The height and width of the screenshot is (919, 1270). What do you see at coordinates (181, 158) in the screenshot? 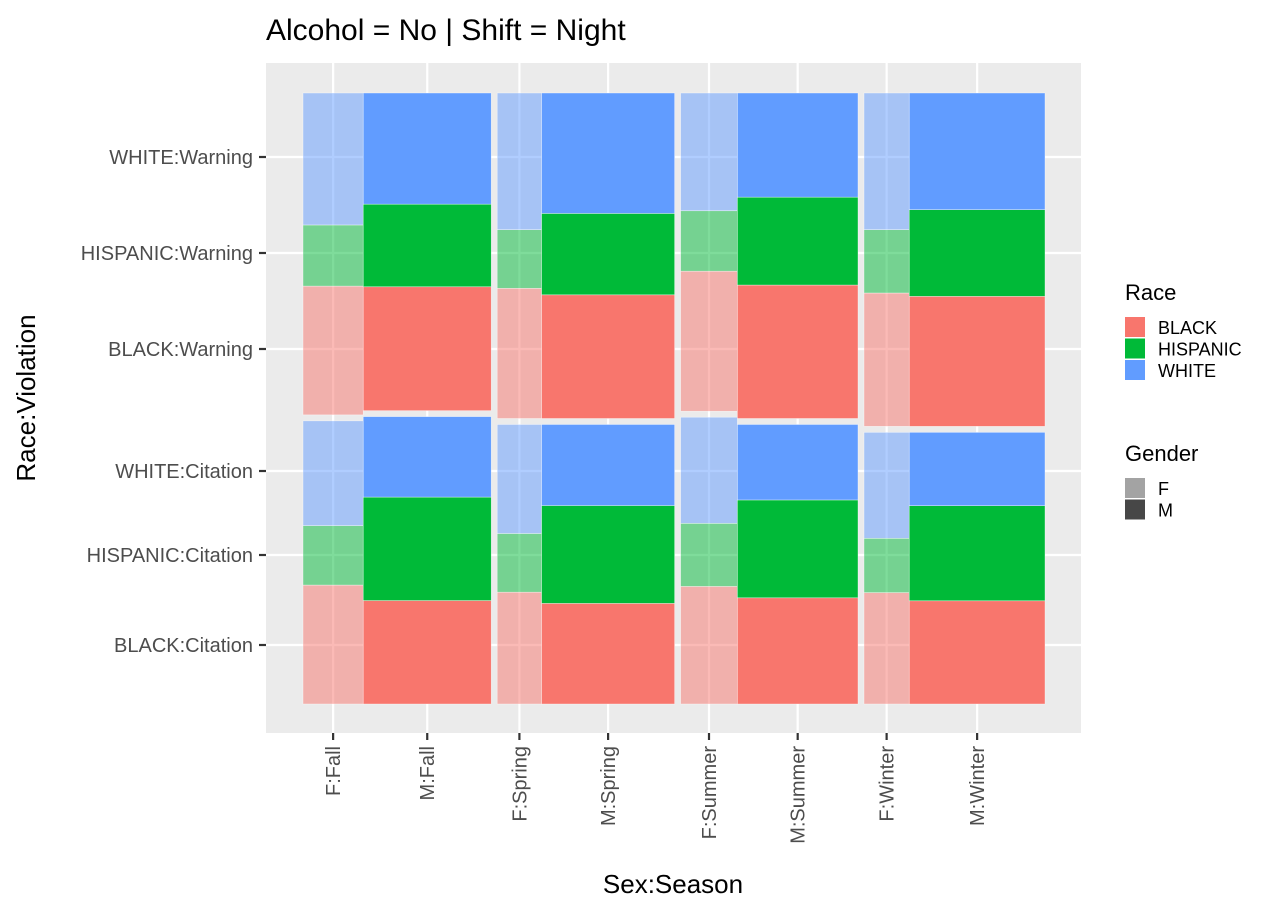
I see `y-tick-label-5: WHITE:Warning` at bounding box center [181, 158].